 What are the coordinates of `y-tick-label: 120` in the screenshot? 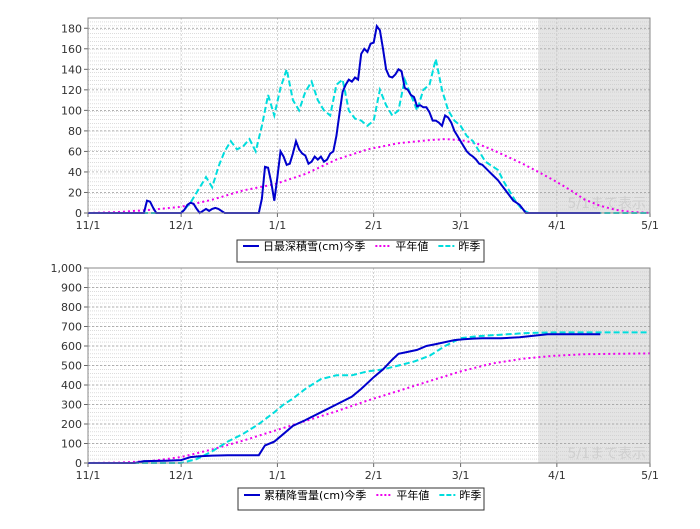 It's located at (71, 90).